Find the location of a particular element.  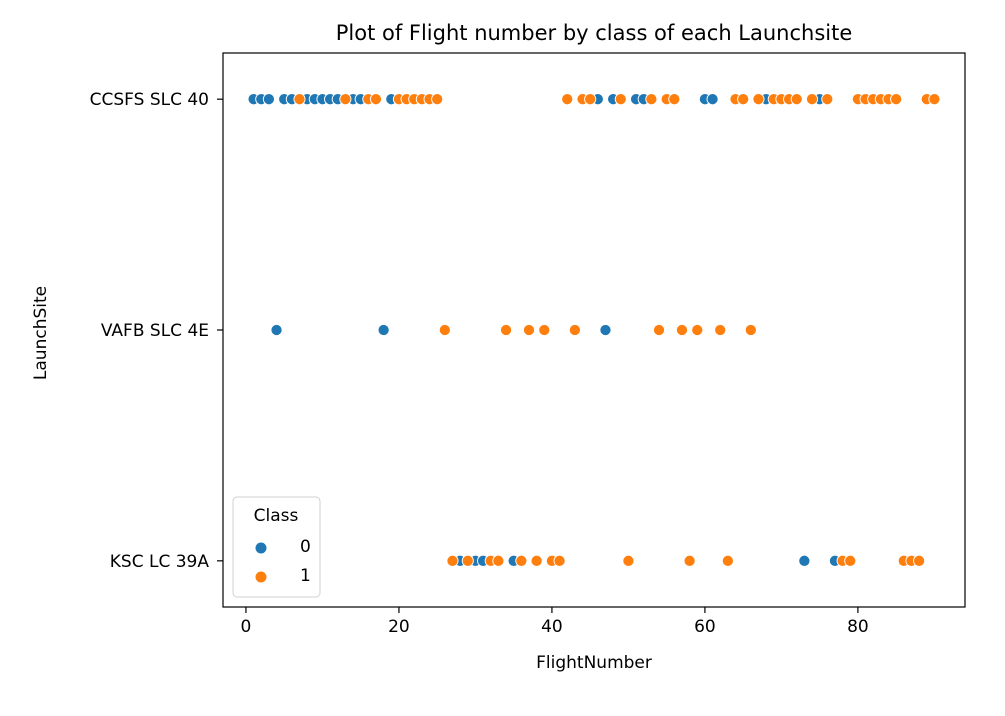

legend-title: Class is located at coordinates (276, 516).